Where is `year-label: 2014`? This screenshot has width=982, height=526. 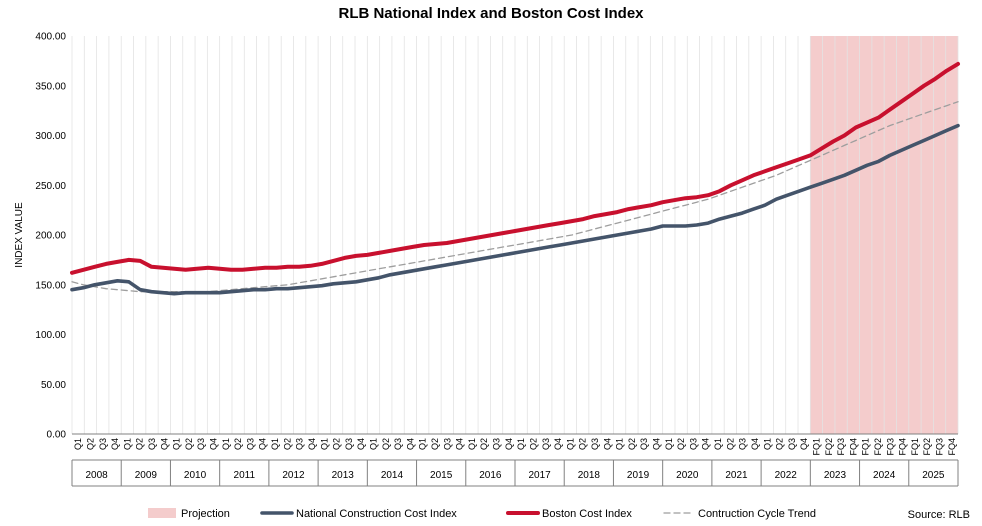 year-label: 2014 is located at coordinates (392, 475).